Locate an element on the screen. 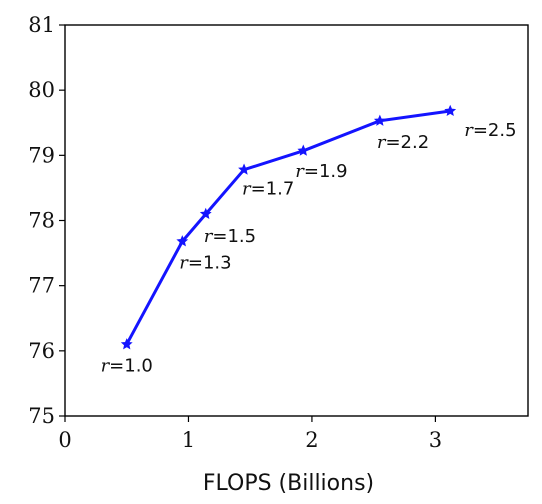 The image size is (542, 504). point-label: r=1.0 is located at coordinates (127, 365).